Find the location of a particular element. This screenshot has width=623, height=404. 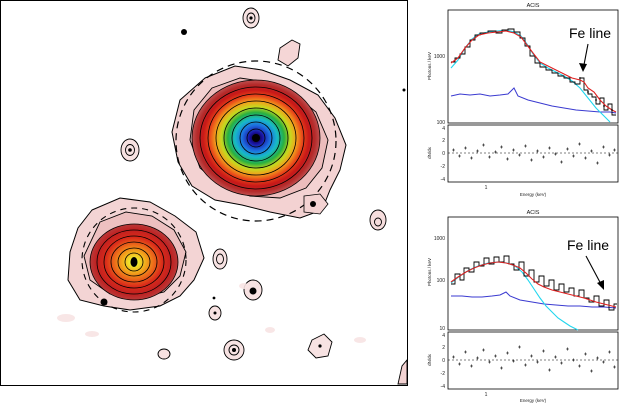

cluster-a is located at coordinates (259, 141).